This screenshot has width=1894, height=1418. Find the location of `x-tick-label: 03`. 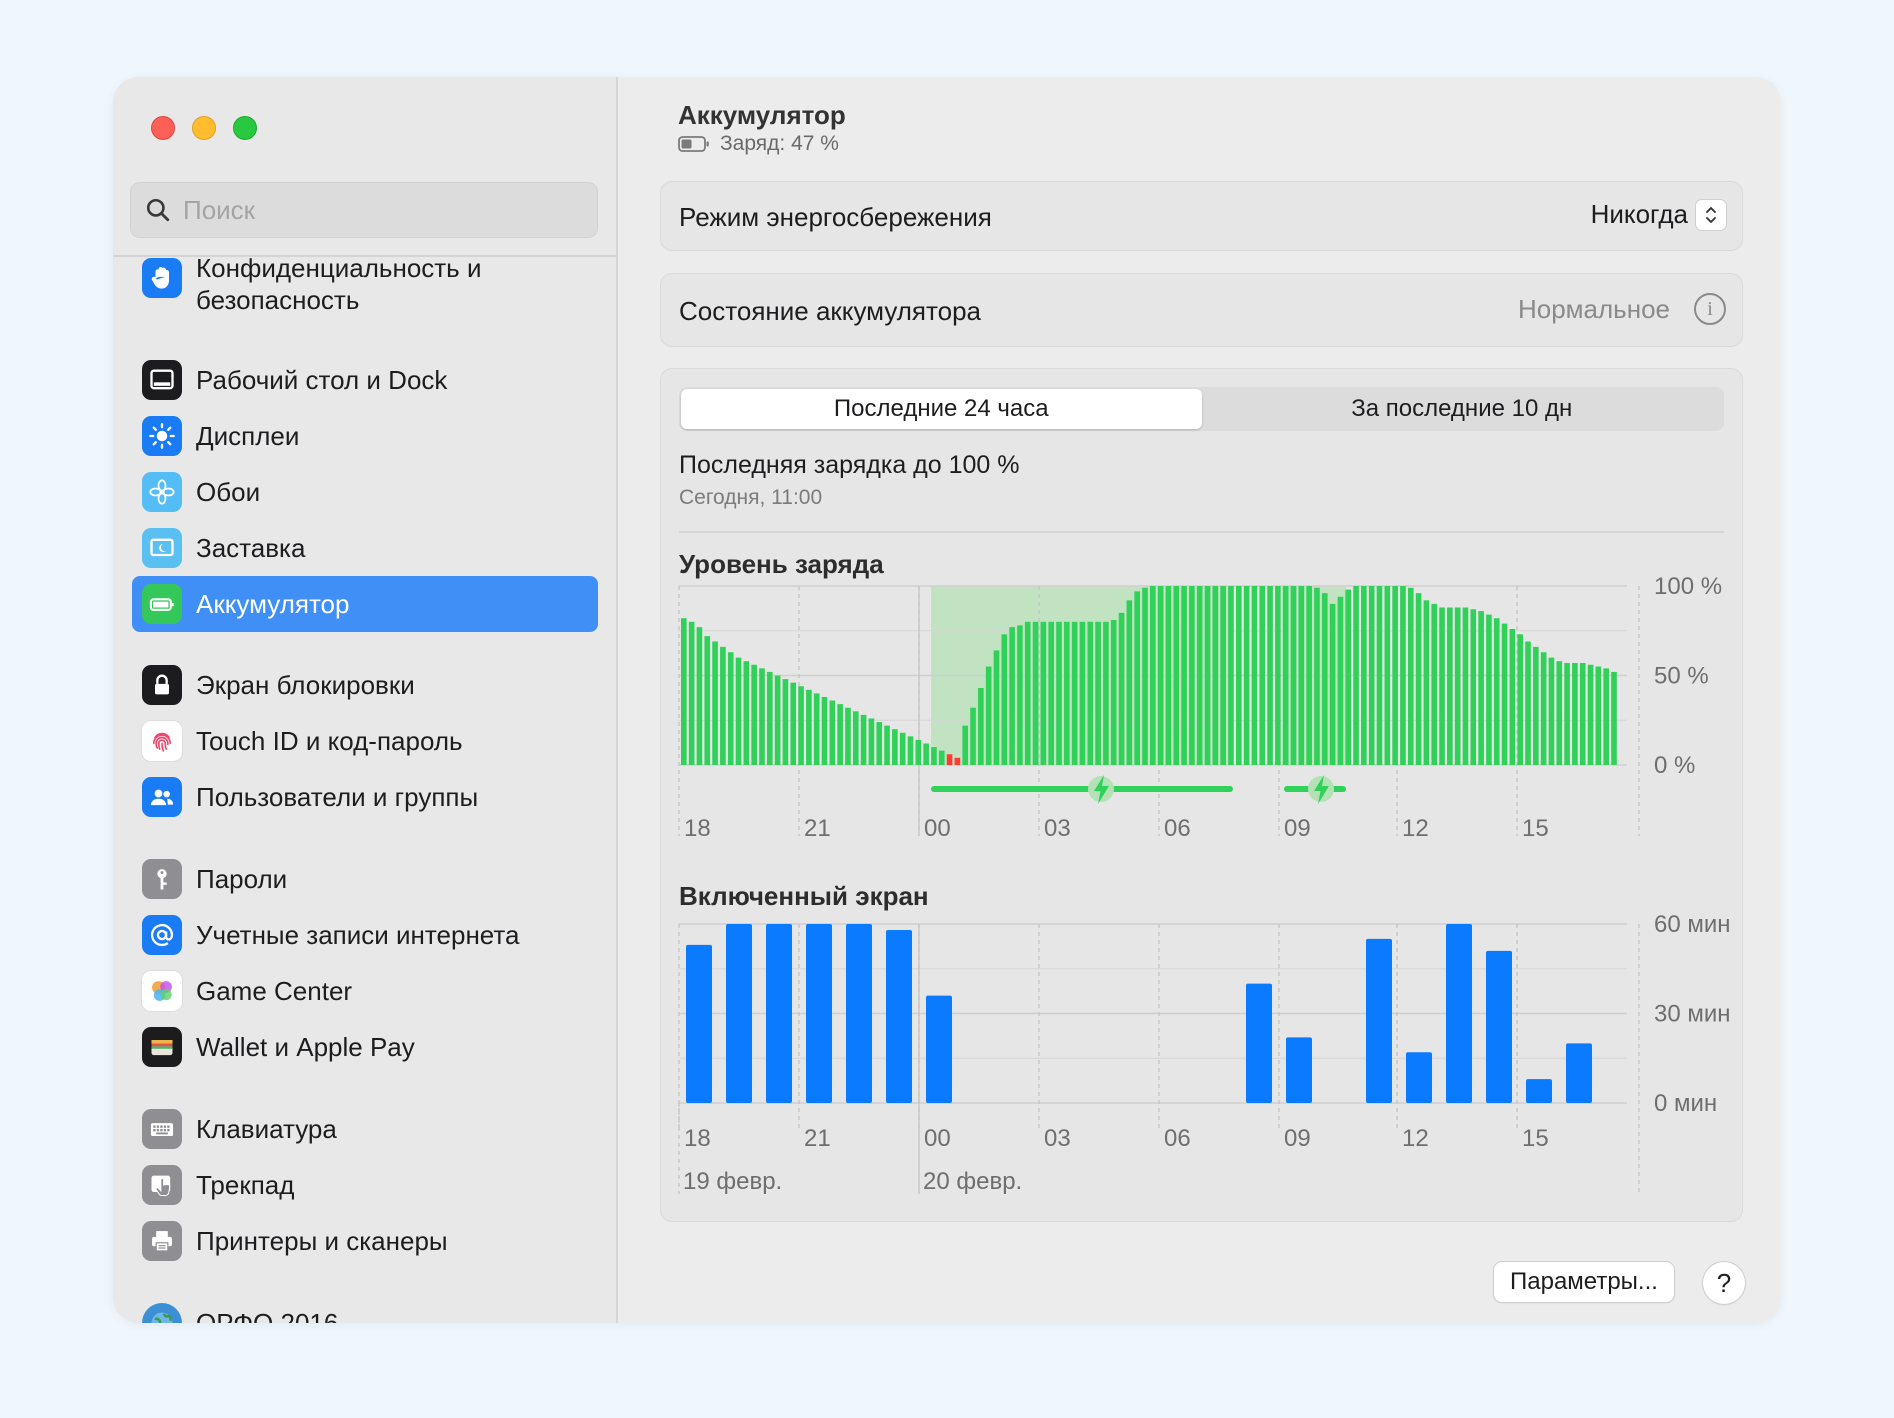

x-tick-label: 03 is located at coordinates (1057, 1138).